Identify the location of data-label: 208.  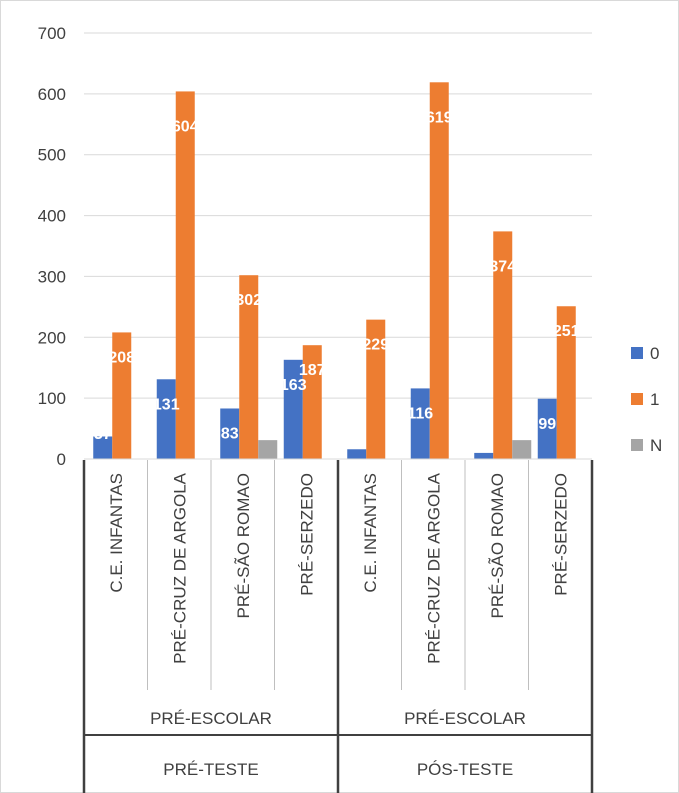
(121, 357).